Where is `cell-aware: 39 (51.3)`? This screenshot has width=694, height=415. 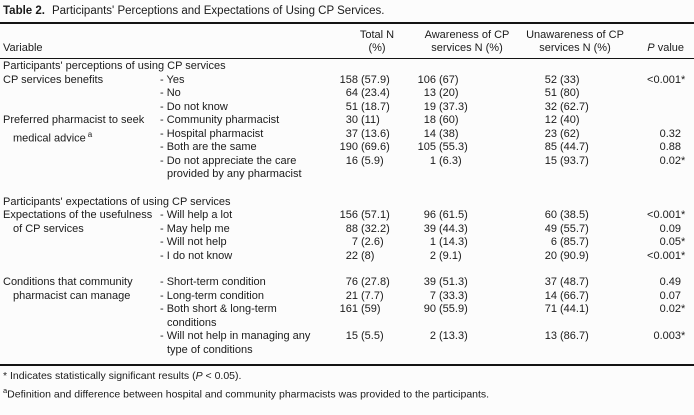 cell-aware: 39 (51.3) is located at coordinates (445, 282).